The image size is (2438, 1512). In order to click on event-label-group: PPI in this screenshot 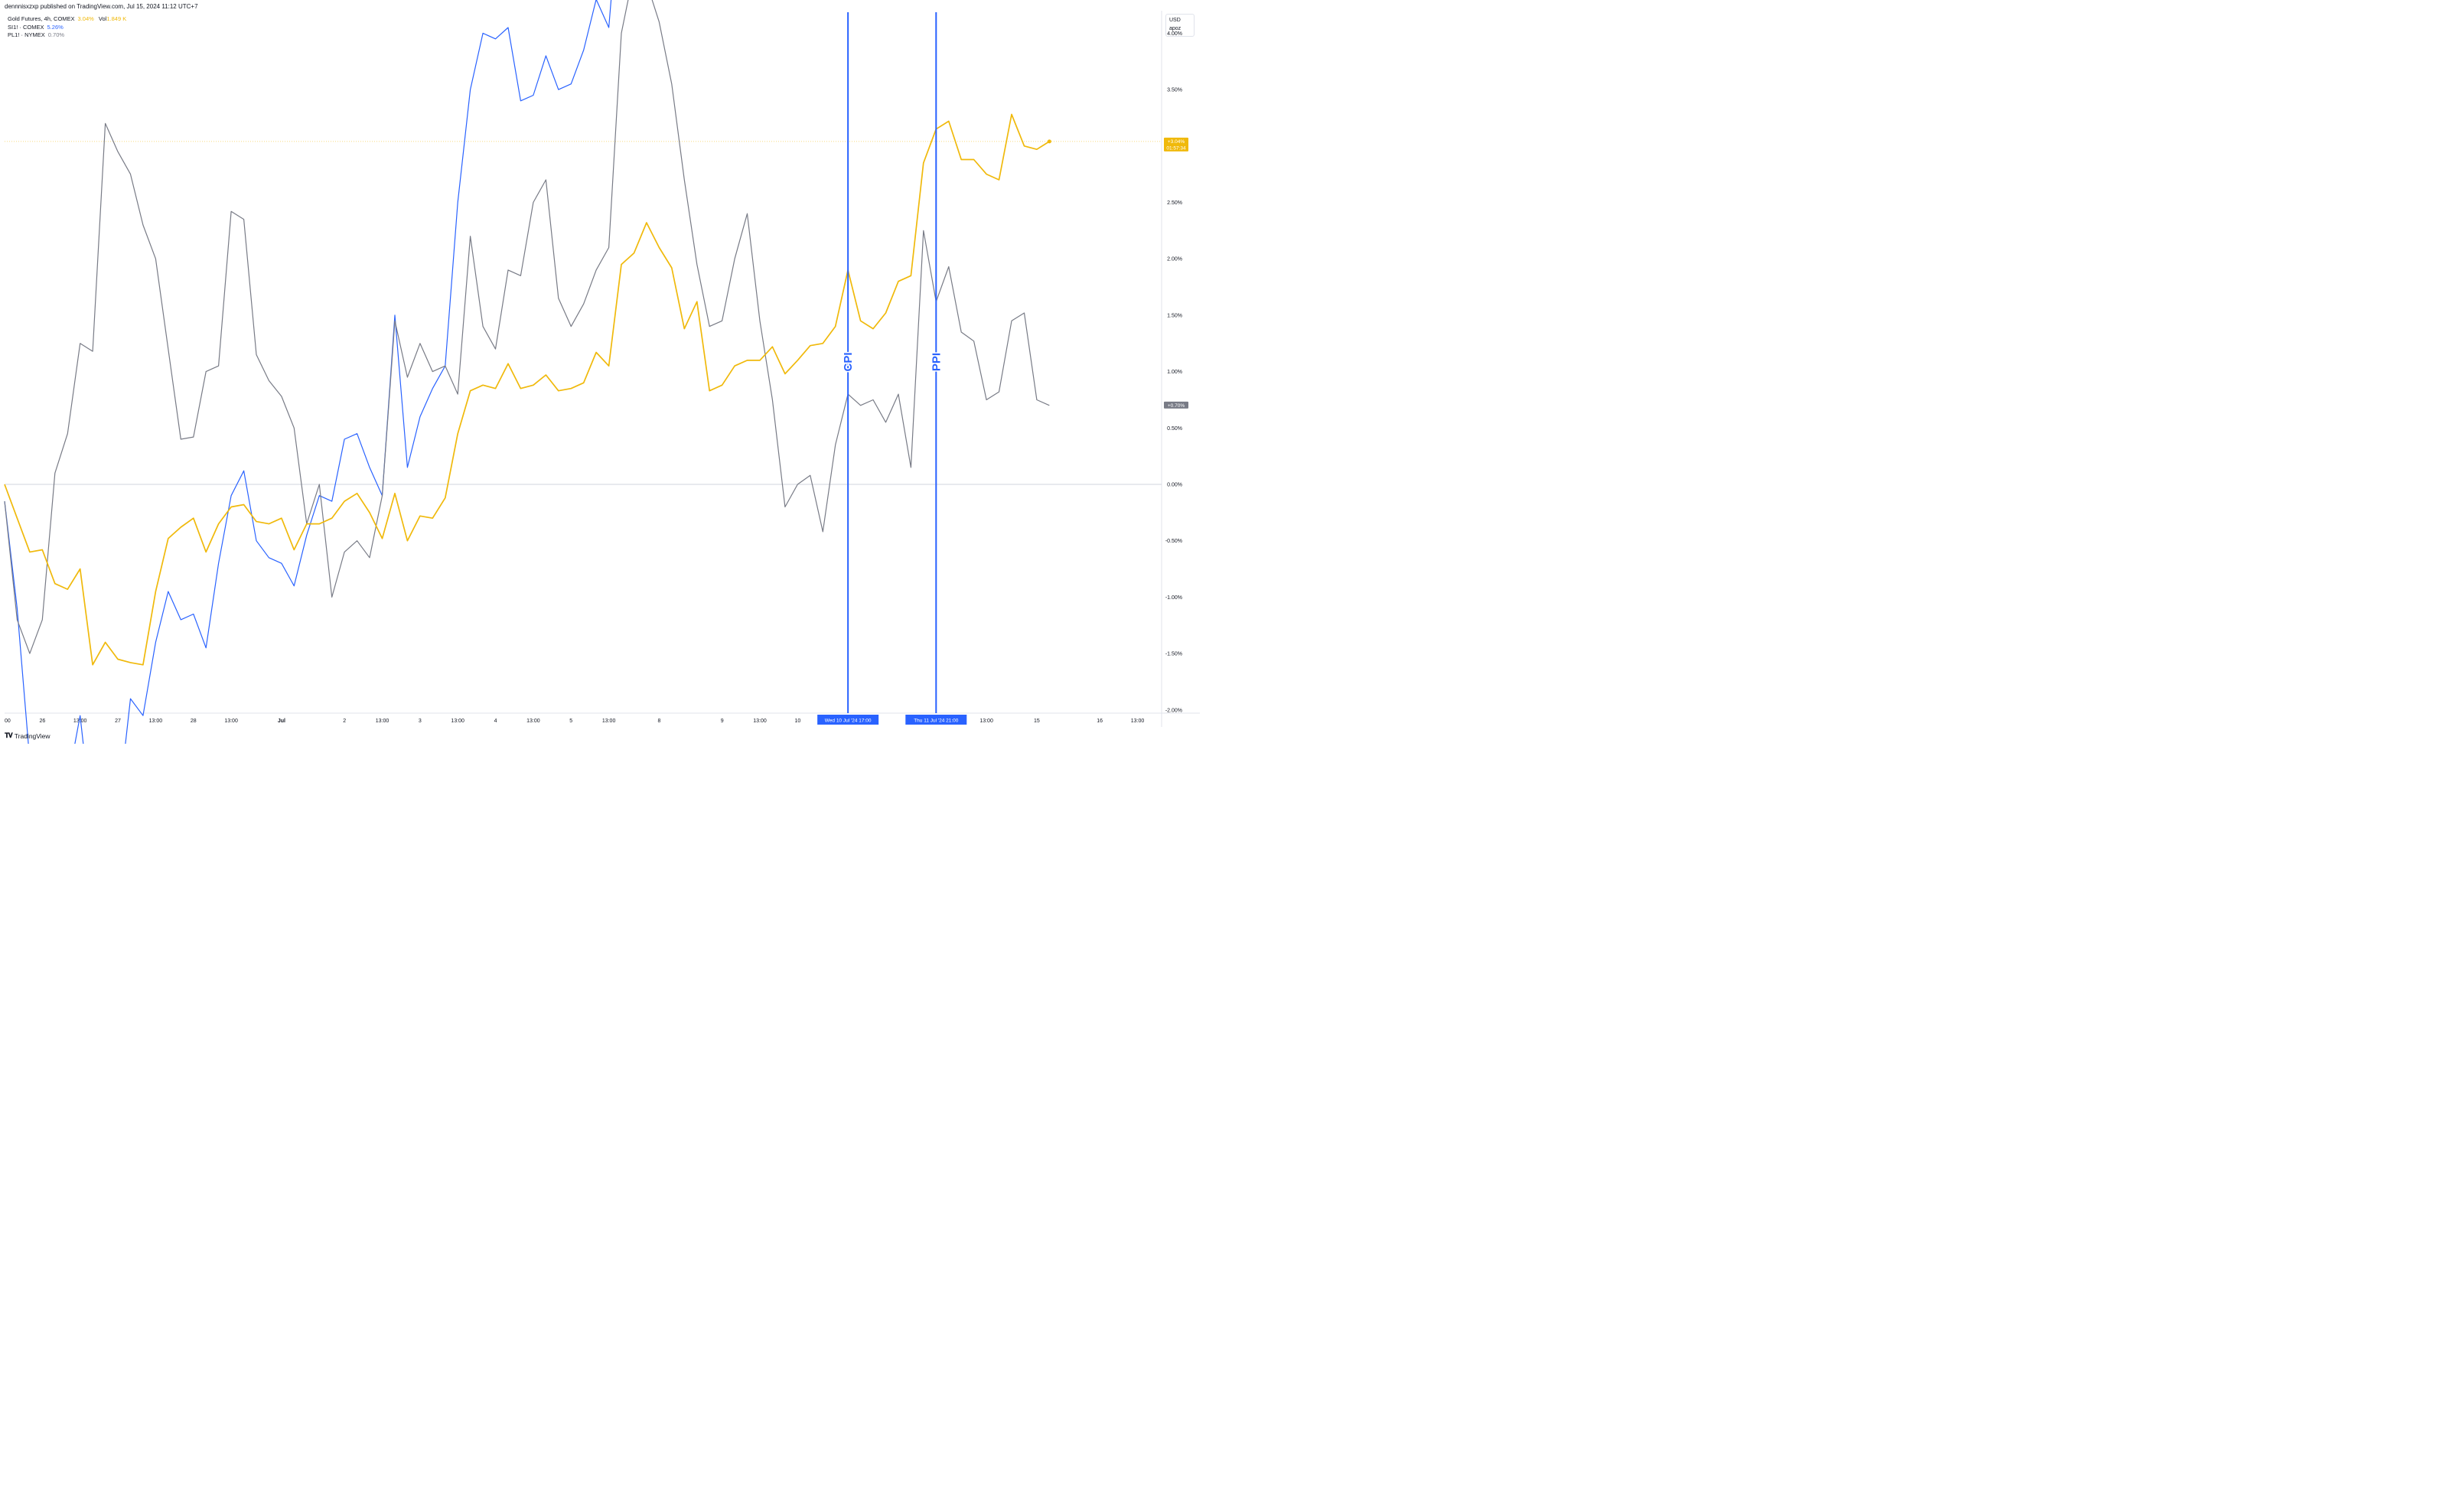, I will do `click(937, 361)`.